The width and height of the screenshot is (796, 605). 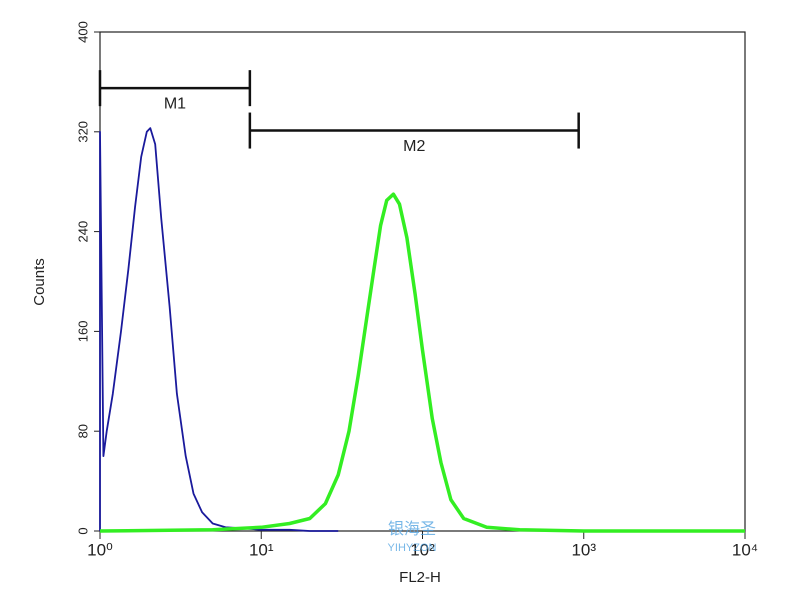 I want to click on gate-label: M1, so click(x=175, y=103).